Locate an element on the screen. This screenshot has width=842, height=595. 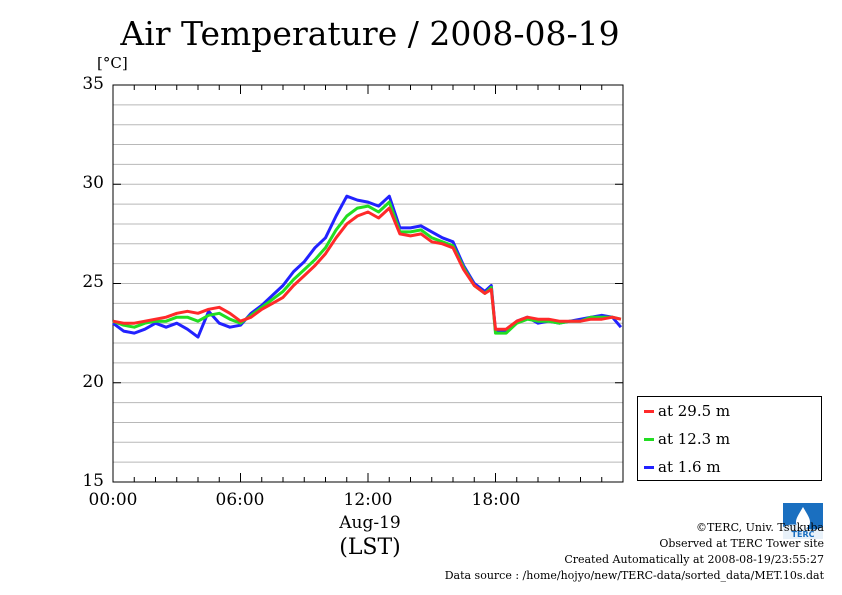
y-axis-unit: [°C] is located at coordinates (112, 63).